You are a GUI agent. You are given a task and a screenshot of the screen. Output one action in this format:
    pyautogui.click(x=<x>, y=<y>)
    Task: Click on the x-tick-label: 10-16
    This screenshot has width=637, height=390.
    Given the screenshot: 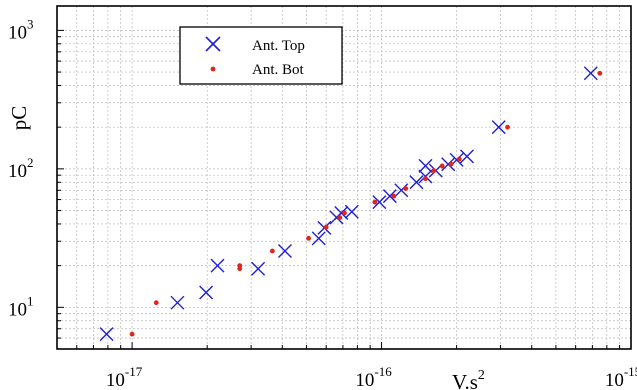 What is the action you would take?
    pyautogui.click(x=373, y=377)
    